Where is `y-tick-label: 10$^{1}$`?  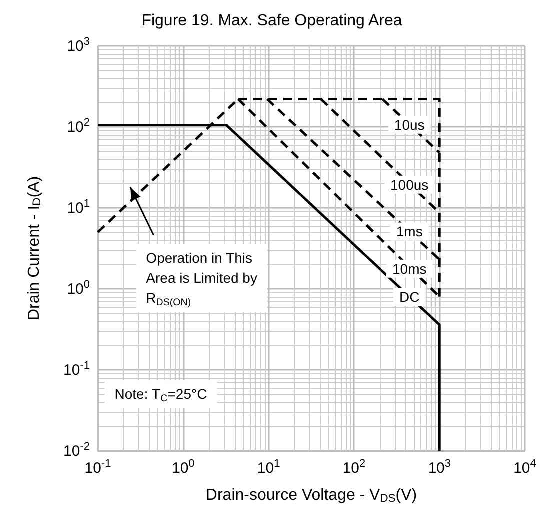
y-tick-label: 10$^{1}$ is located at coordinates (78, 207).